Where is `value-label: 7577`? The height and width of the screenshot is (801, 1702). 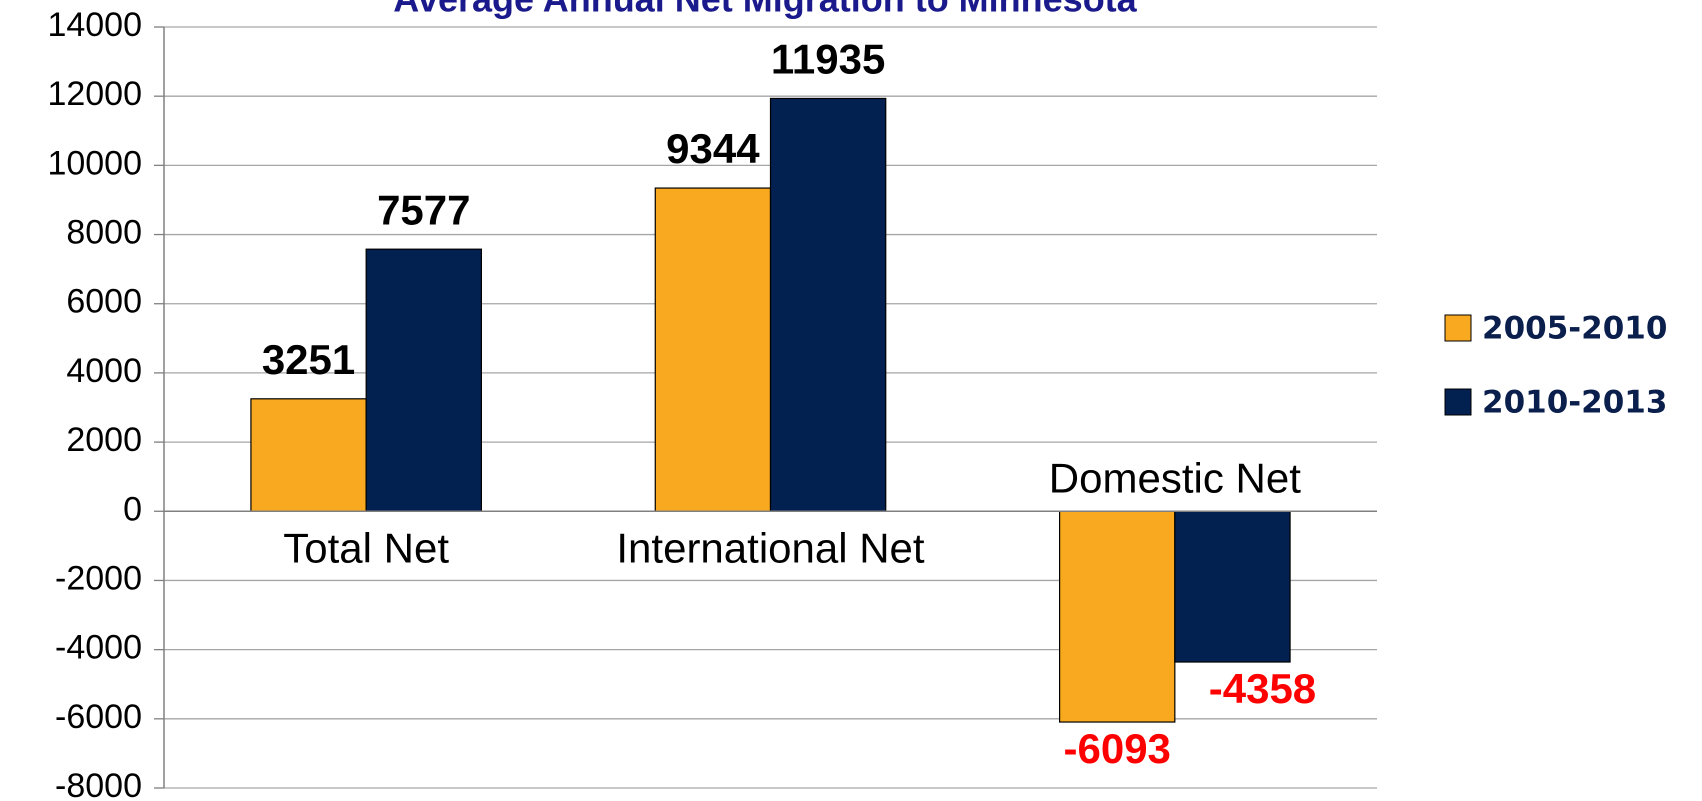
value-label: 7577 is located at coordinates (423, 209).